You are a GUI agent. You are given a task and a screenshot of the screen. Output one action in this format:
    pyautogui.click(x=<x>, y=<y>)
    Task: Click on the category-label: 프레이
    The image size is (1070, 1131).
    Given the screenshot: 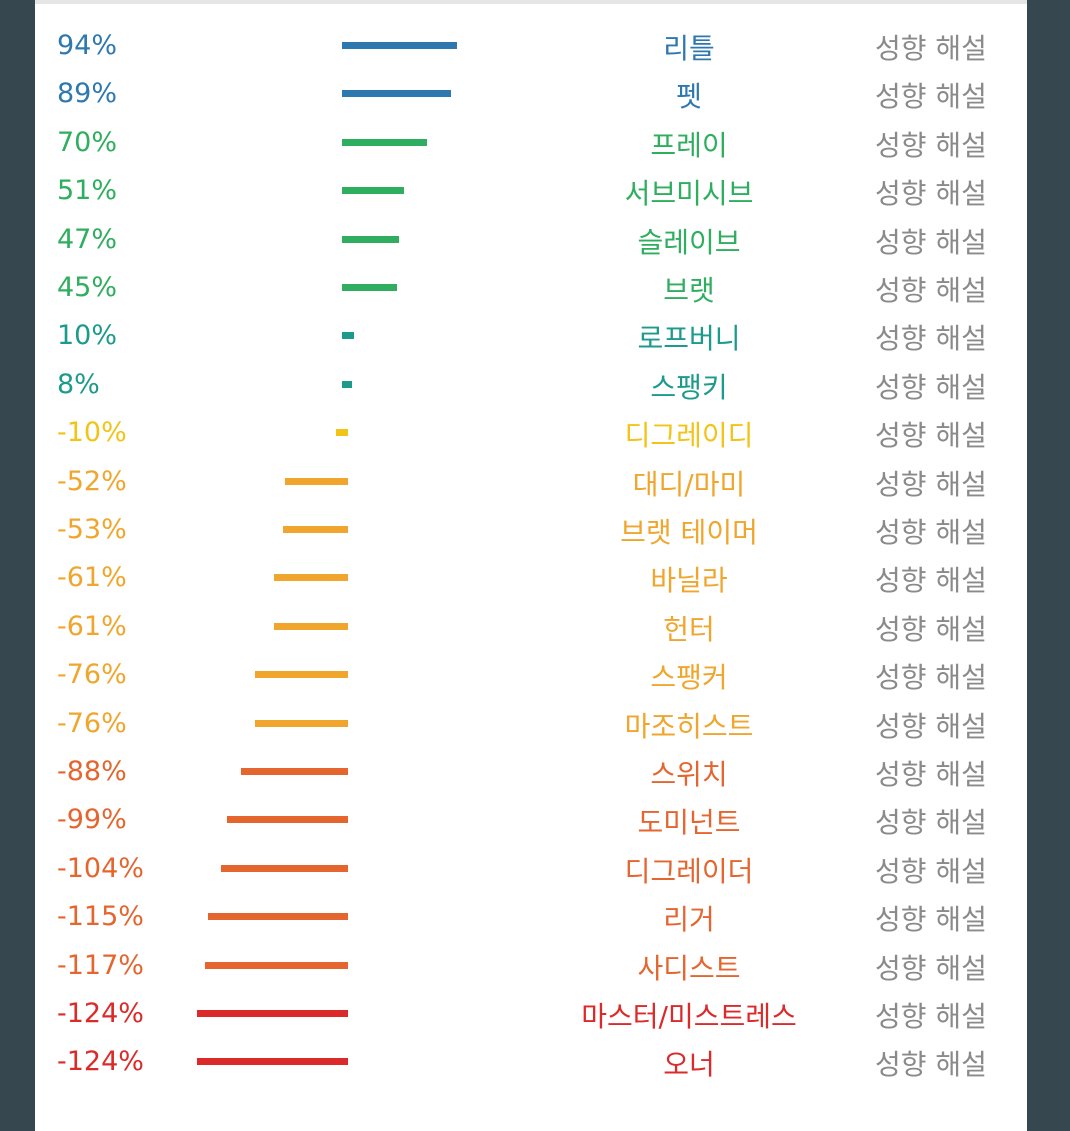 What is the action you would take?
    pyautogui.click(x=689, y=145)
    